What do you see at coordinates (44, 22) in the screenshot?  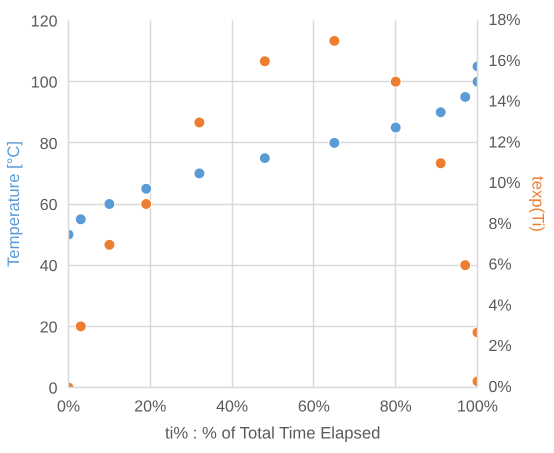 I see `y-tick-label: 120` at bounding box center [44, 22].